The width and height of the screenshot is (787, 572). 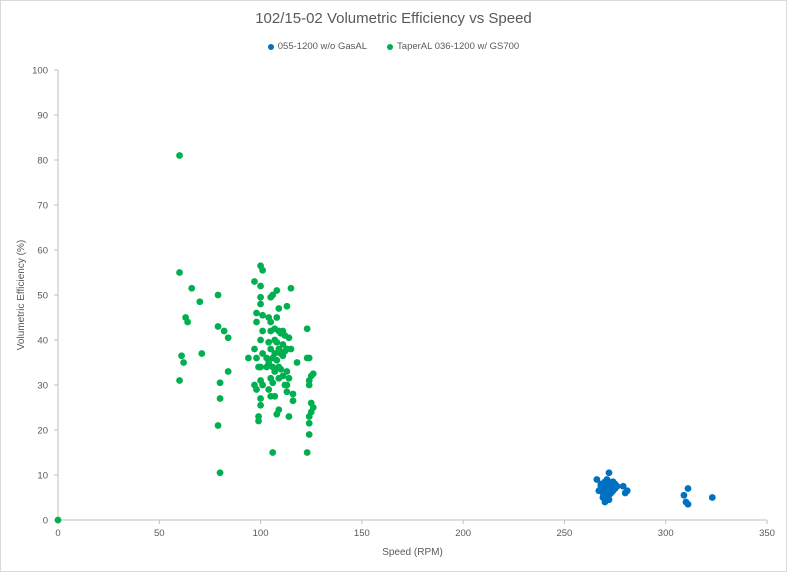 What do you see at coordinates (42, 296) in the screenshot?
I see `y-tick-label: 50` at bounding box center [42, 296].